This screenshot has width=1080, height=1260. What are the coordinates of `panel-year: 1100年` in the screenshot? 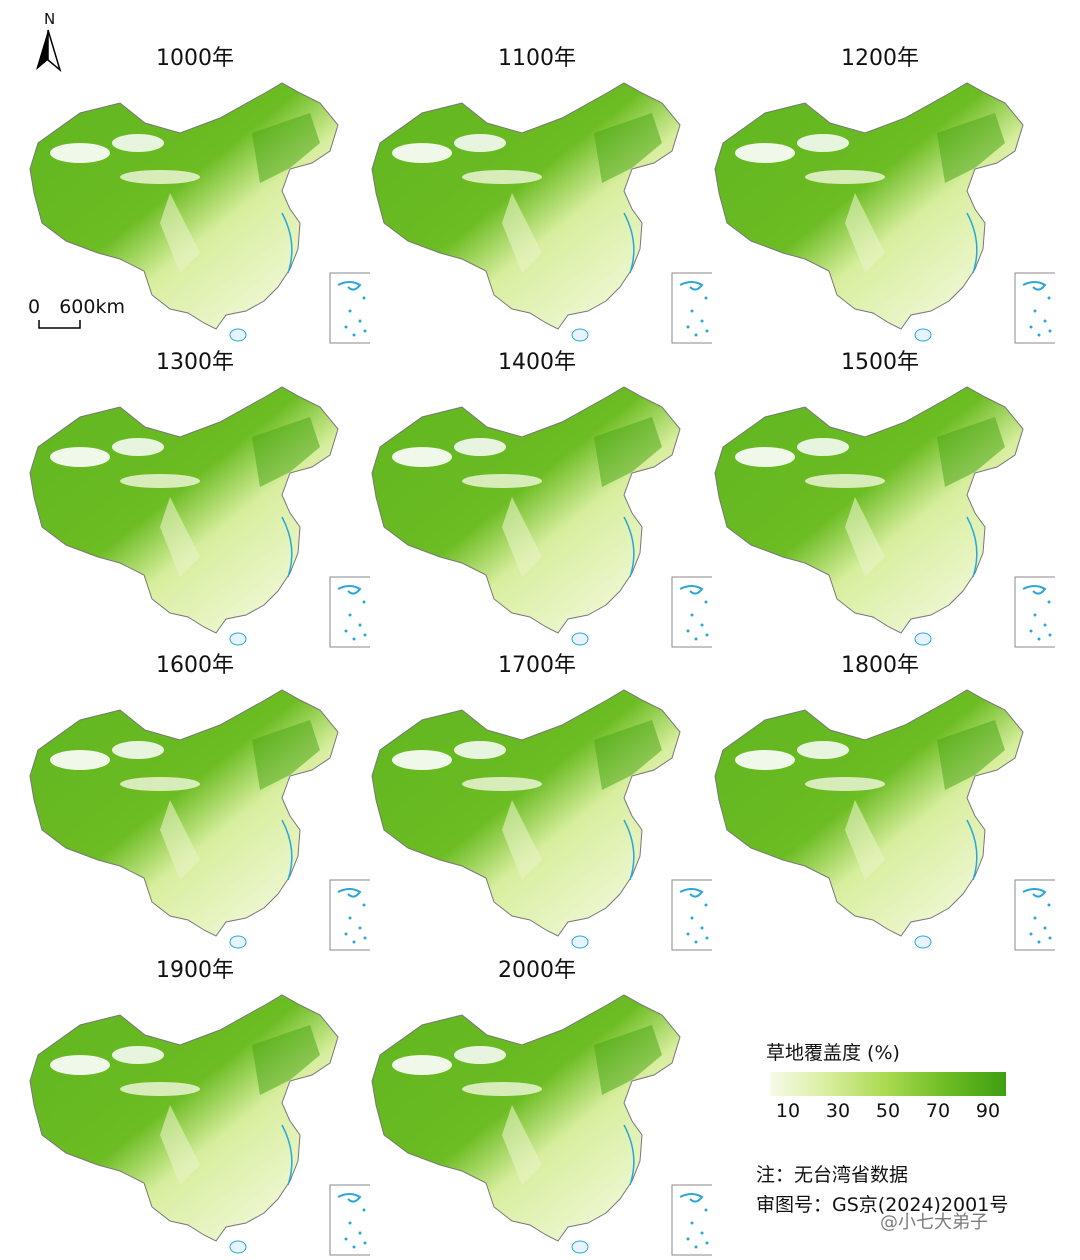 It's located at (537, 58).